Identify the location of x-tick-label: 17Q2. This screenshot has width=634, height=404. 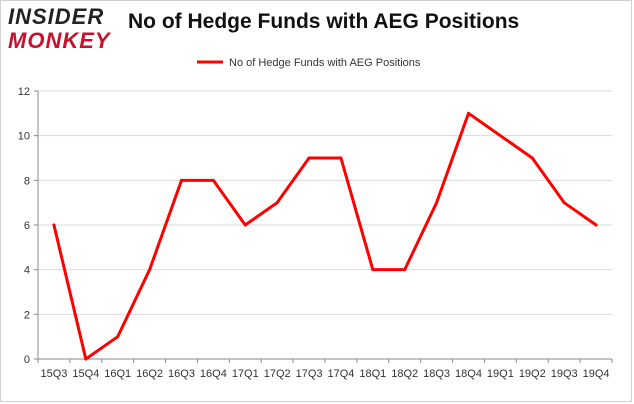
(277, 374).